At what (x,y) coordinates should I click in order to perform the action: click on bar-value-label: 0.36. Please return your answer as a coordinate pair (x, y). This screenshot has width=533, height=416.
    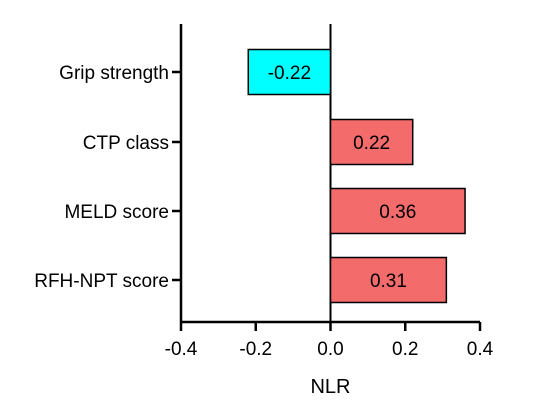
    Looking at the image, I should click on (397, 212).